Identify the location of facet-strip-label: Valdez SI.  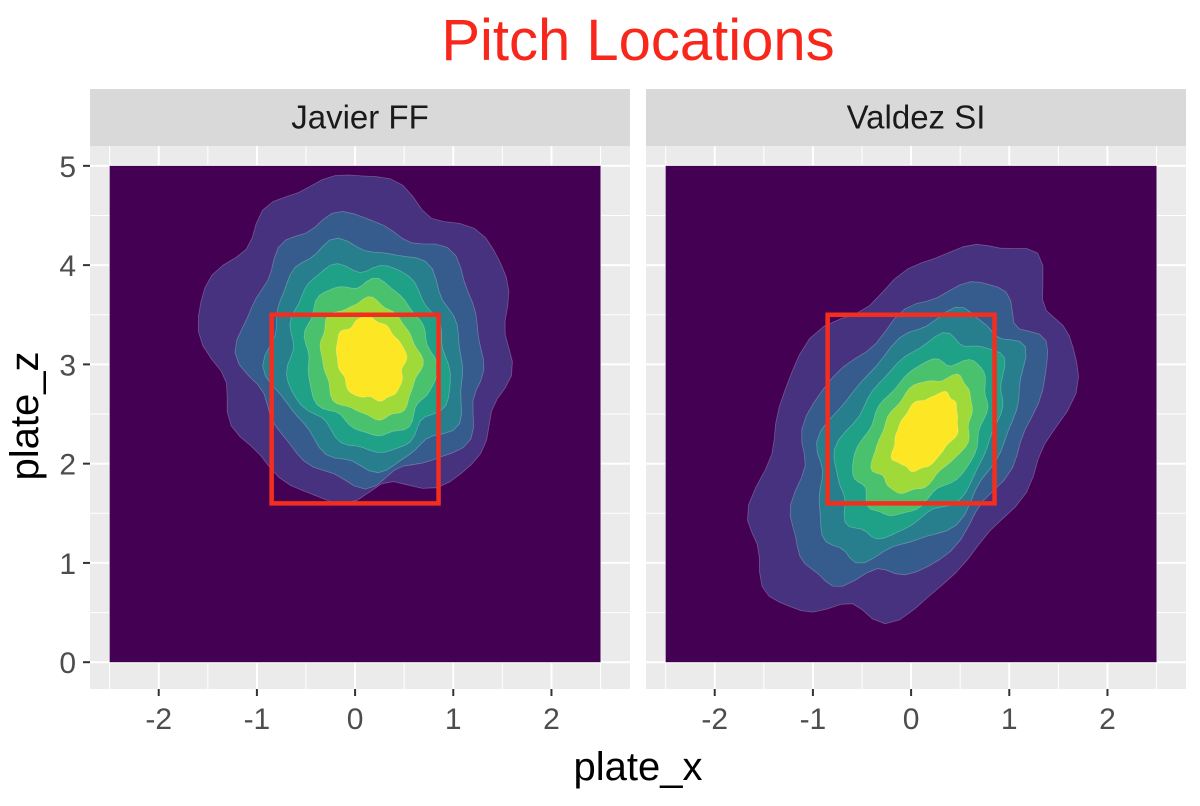
(916, 117).